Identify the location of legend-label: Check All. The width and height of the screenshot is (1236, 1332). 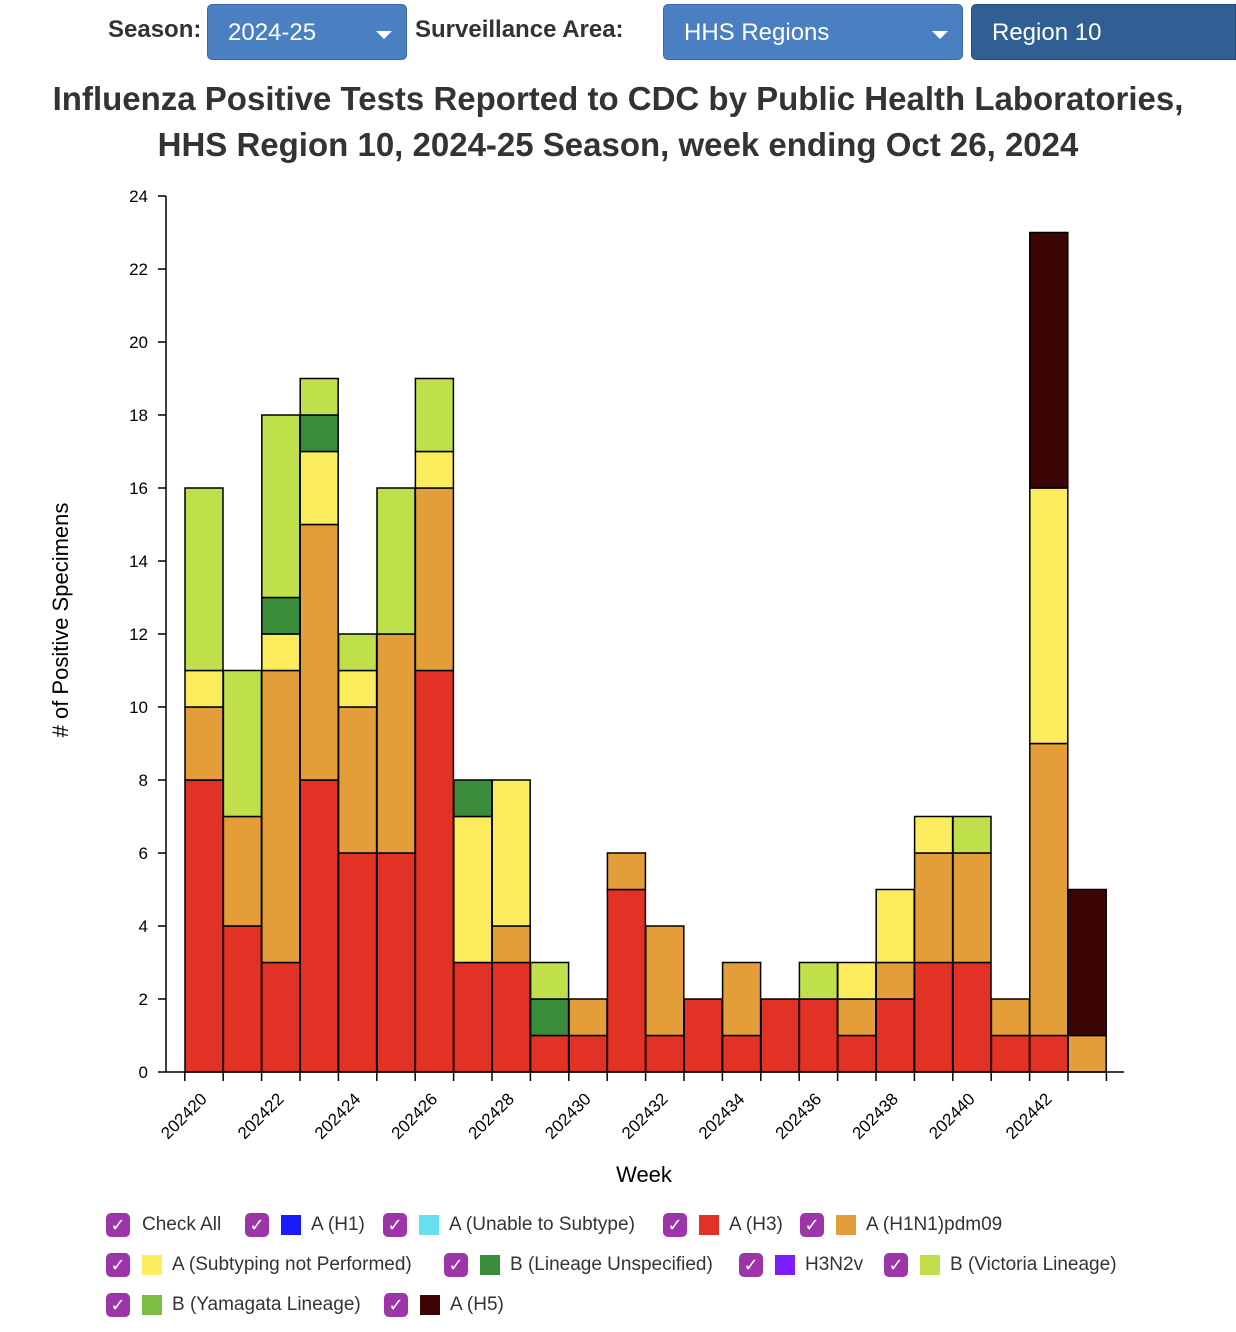
(182, 1224).